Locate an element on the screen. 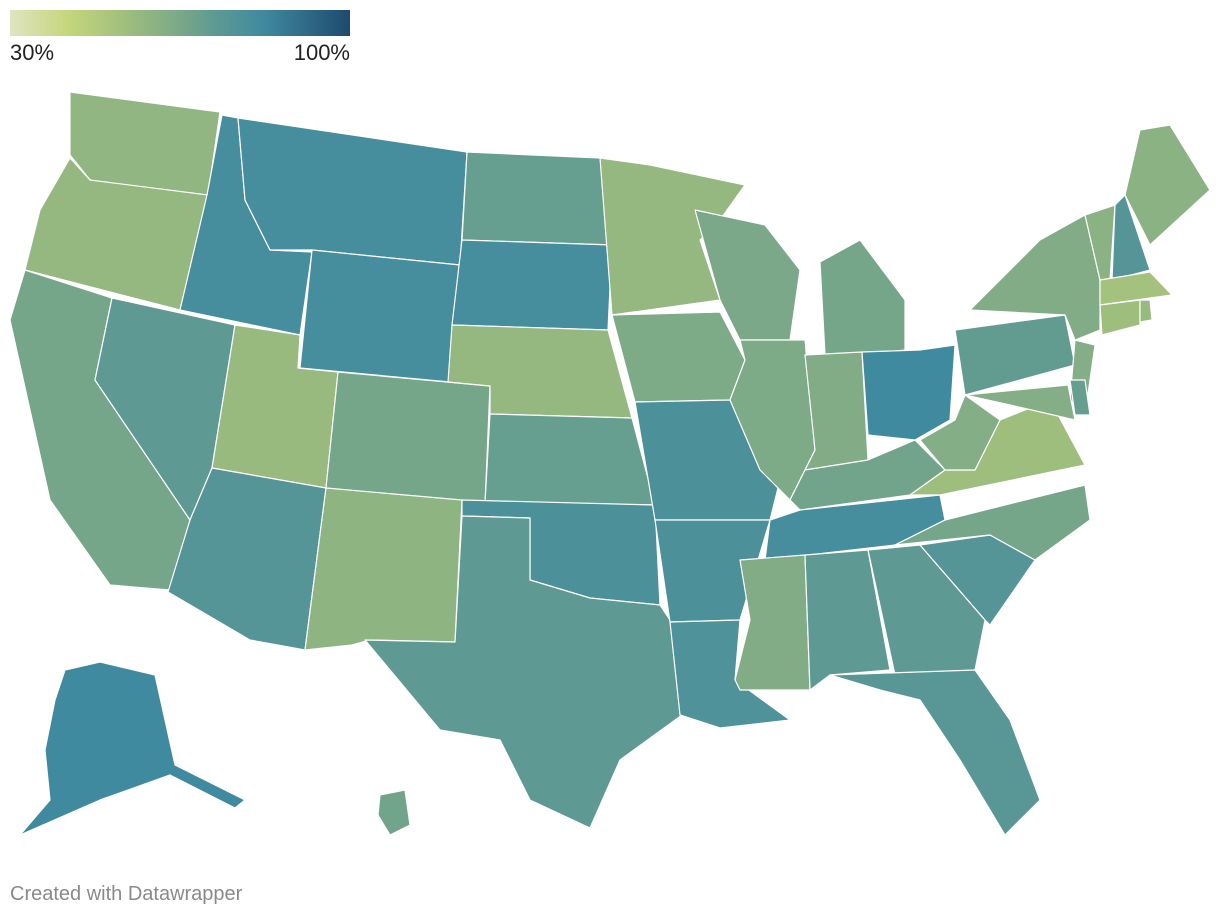  legend-gradient is located at coordinates (180, 23).